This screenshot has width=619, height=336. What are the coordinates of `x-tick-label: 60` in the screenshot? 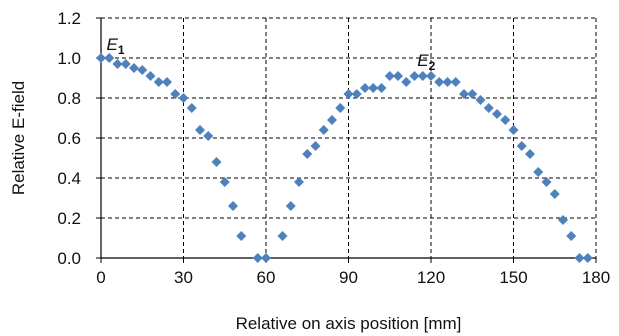 It's located at (266, 277).